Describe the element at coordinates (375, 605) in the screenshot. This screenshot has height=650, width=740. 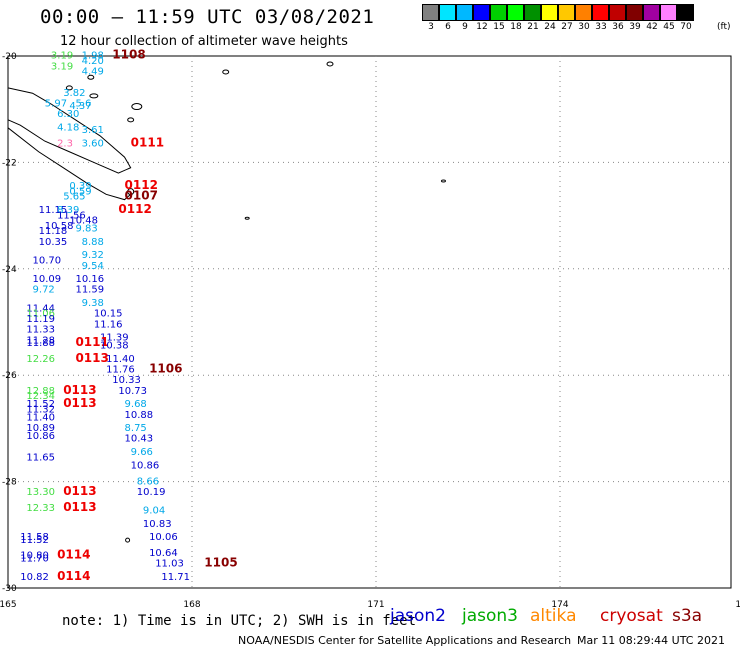
I see `x-tick-label: 171` at that location.